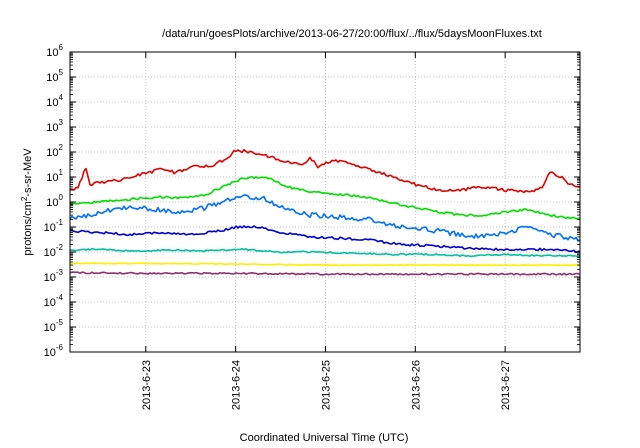  I want to click on y-tick-label: 10⁻⁵, so click(54, 326).